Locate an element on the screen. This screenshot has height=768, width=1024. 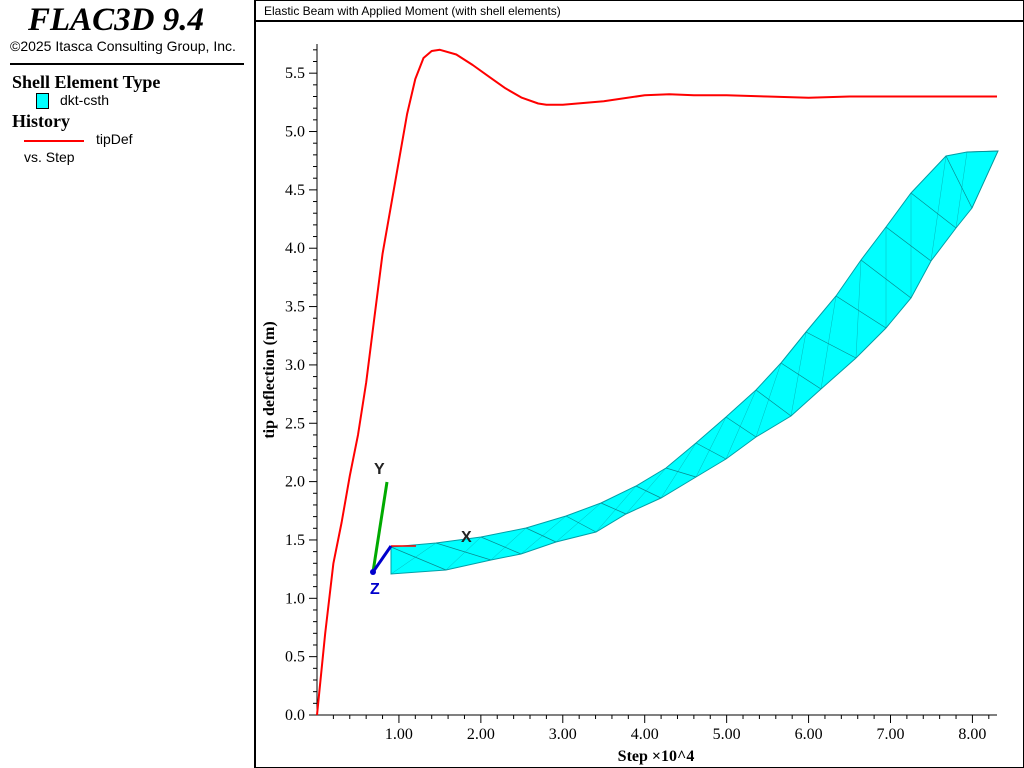
copyright-text: ©2025 Itasca Consulting Group, Inc. is located at coordinates (123, 46).